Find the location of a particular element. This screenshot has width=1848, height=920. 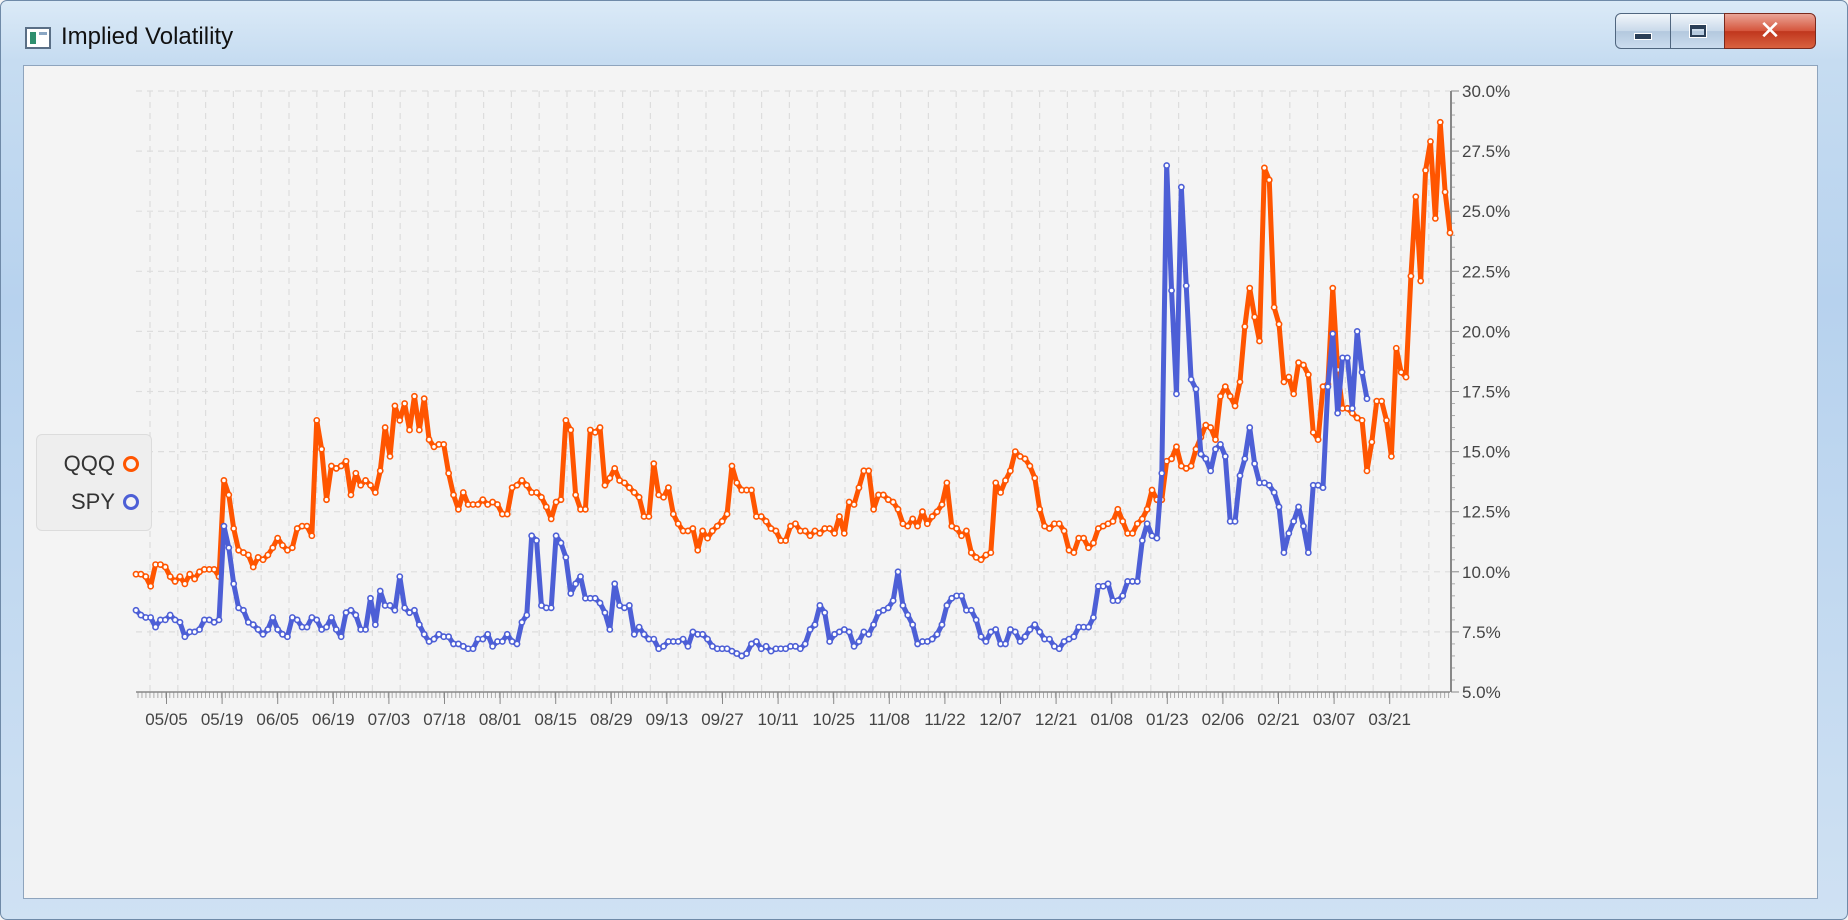

legend-item-qqq: QQQ is located at coordinates (101, 464).